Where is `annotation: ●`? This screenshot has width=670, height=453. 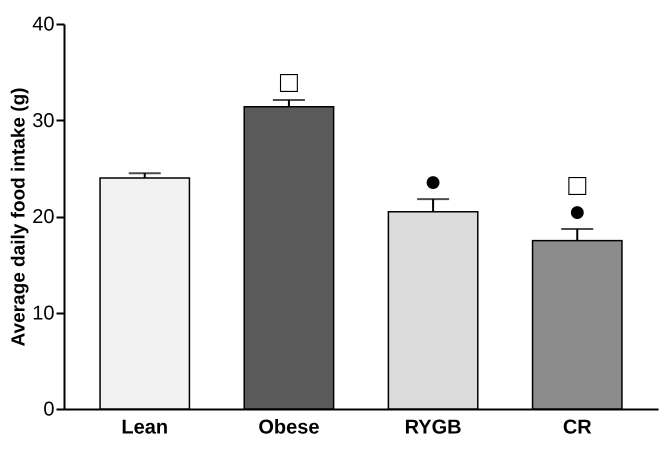
annotation: ● is located at coordinates (433, 181).